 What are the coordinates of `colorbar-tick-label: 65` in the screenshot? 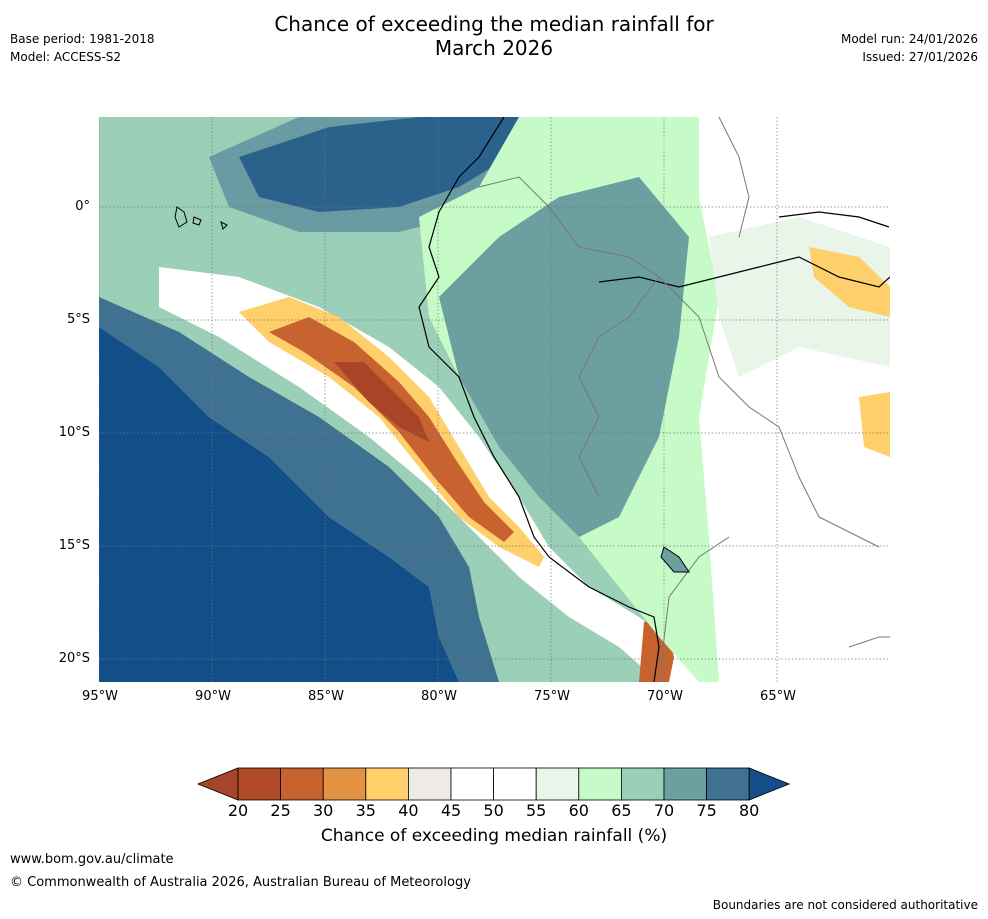 It's located at (621, 810).